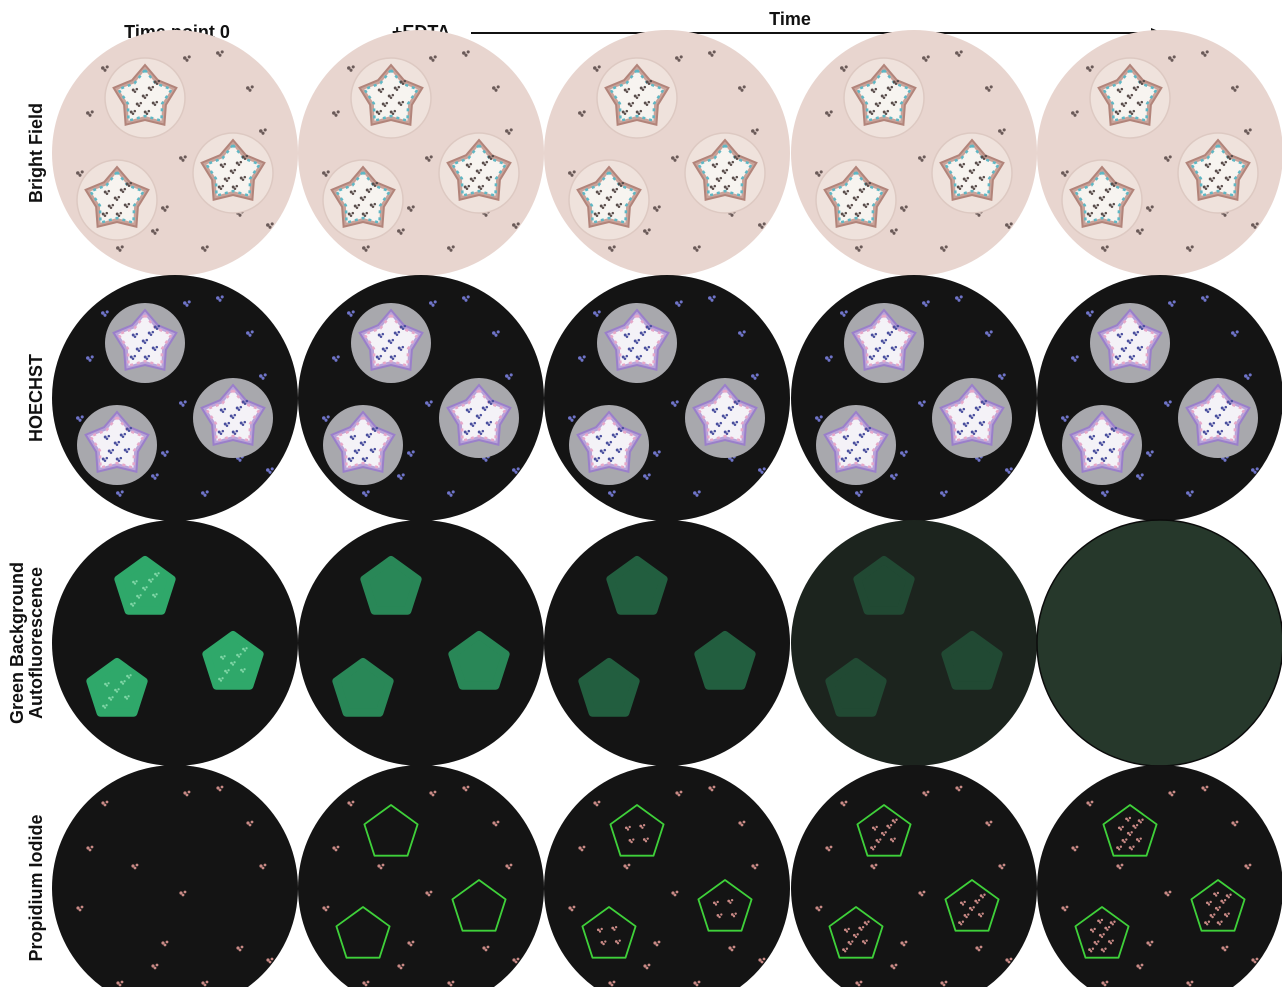 The image size is (1282, 987). What do you see at coordinates (17, 643) in the screenshot?
I see `row-label-green-autofluorescence-line-1: Green Background` at bounding box center [17, 643].